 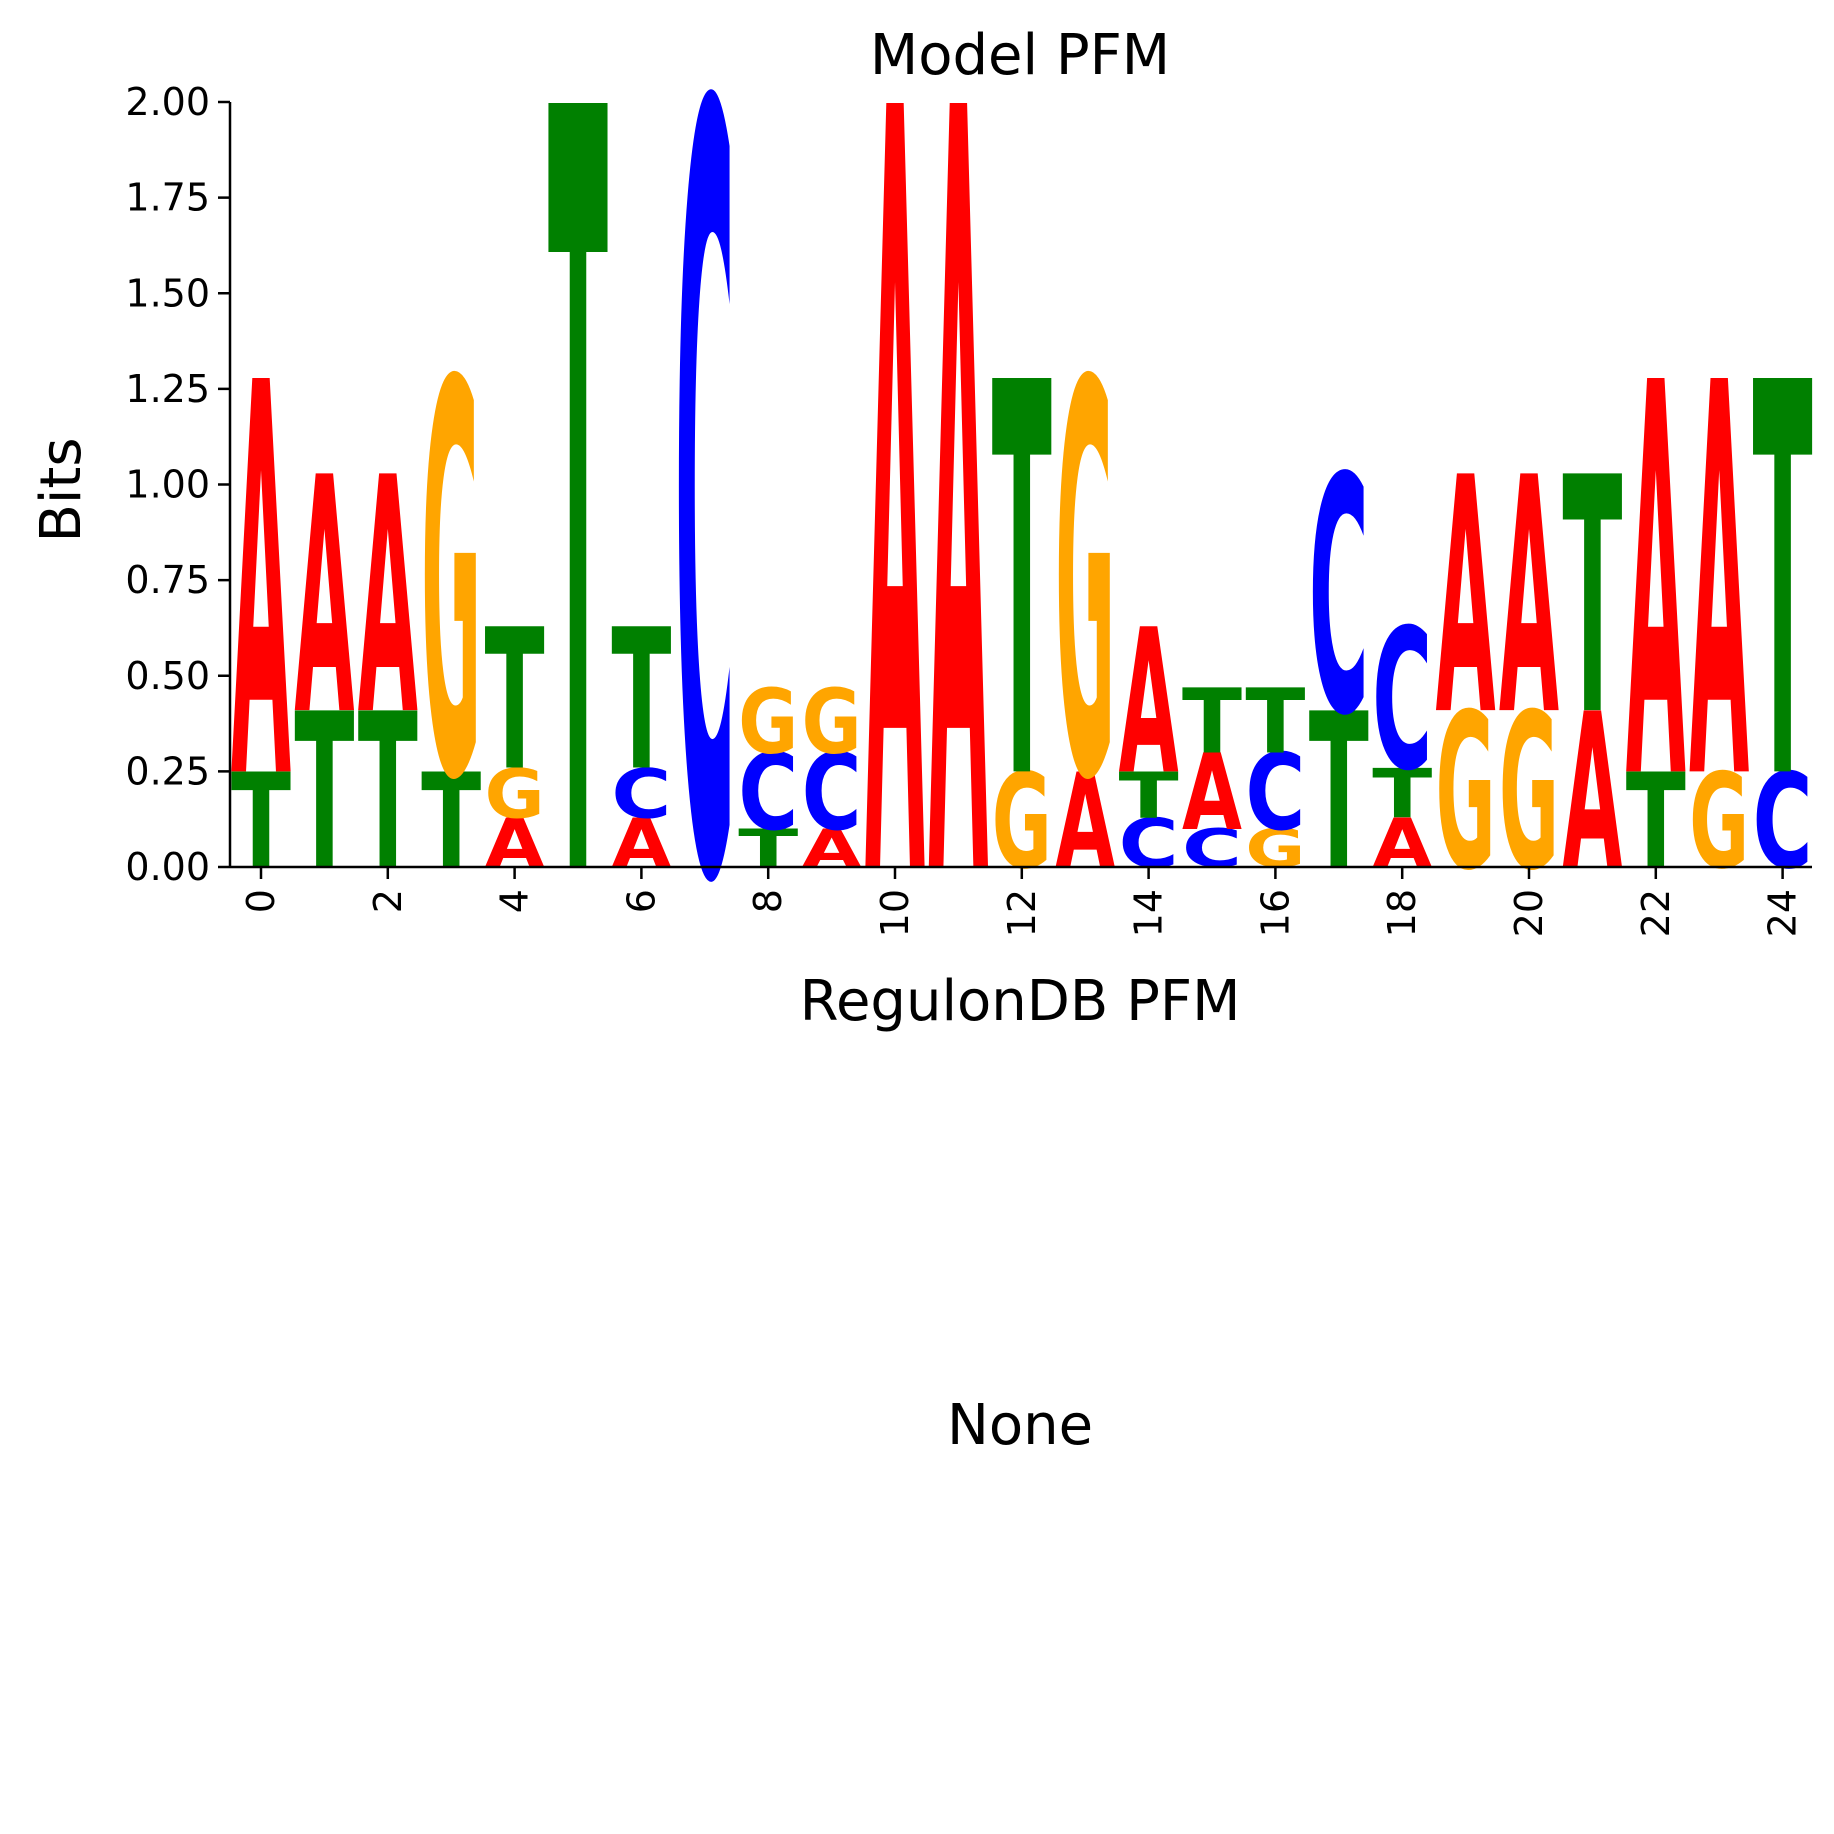 What do you see at coordinates (1275, 913) in the screenshot?
I see `x-tick-label: 16` at bounding box center [1275, 913].